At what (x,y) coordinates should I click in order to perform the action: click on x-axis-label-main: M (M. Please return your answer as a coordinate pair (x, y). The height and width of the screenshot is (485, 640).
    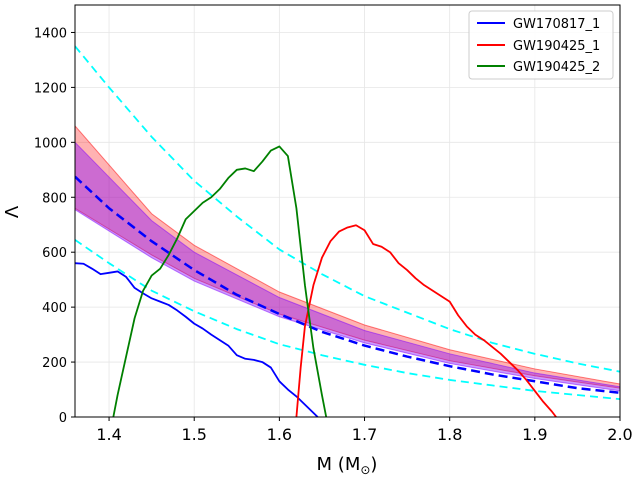
    Looking at the image, I should click on (339, 464).